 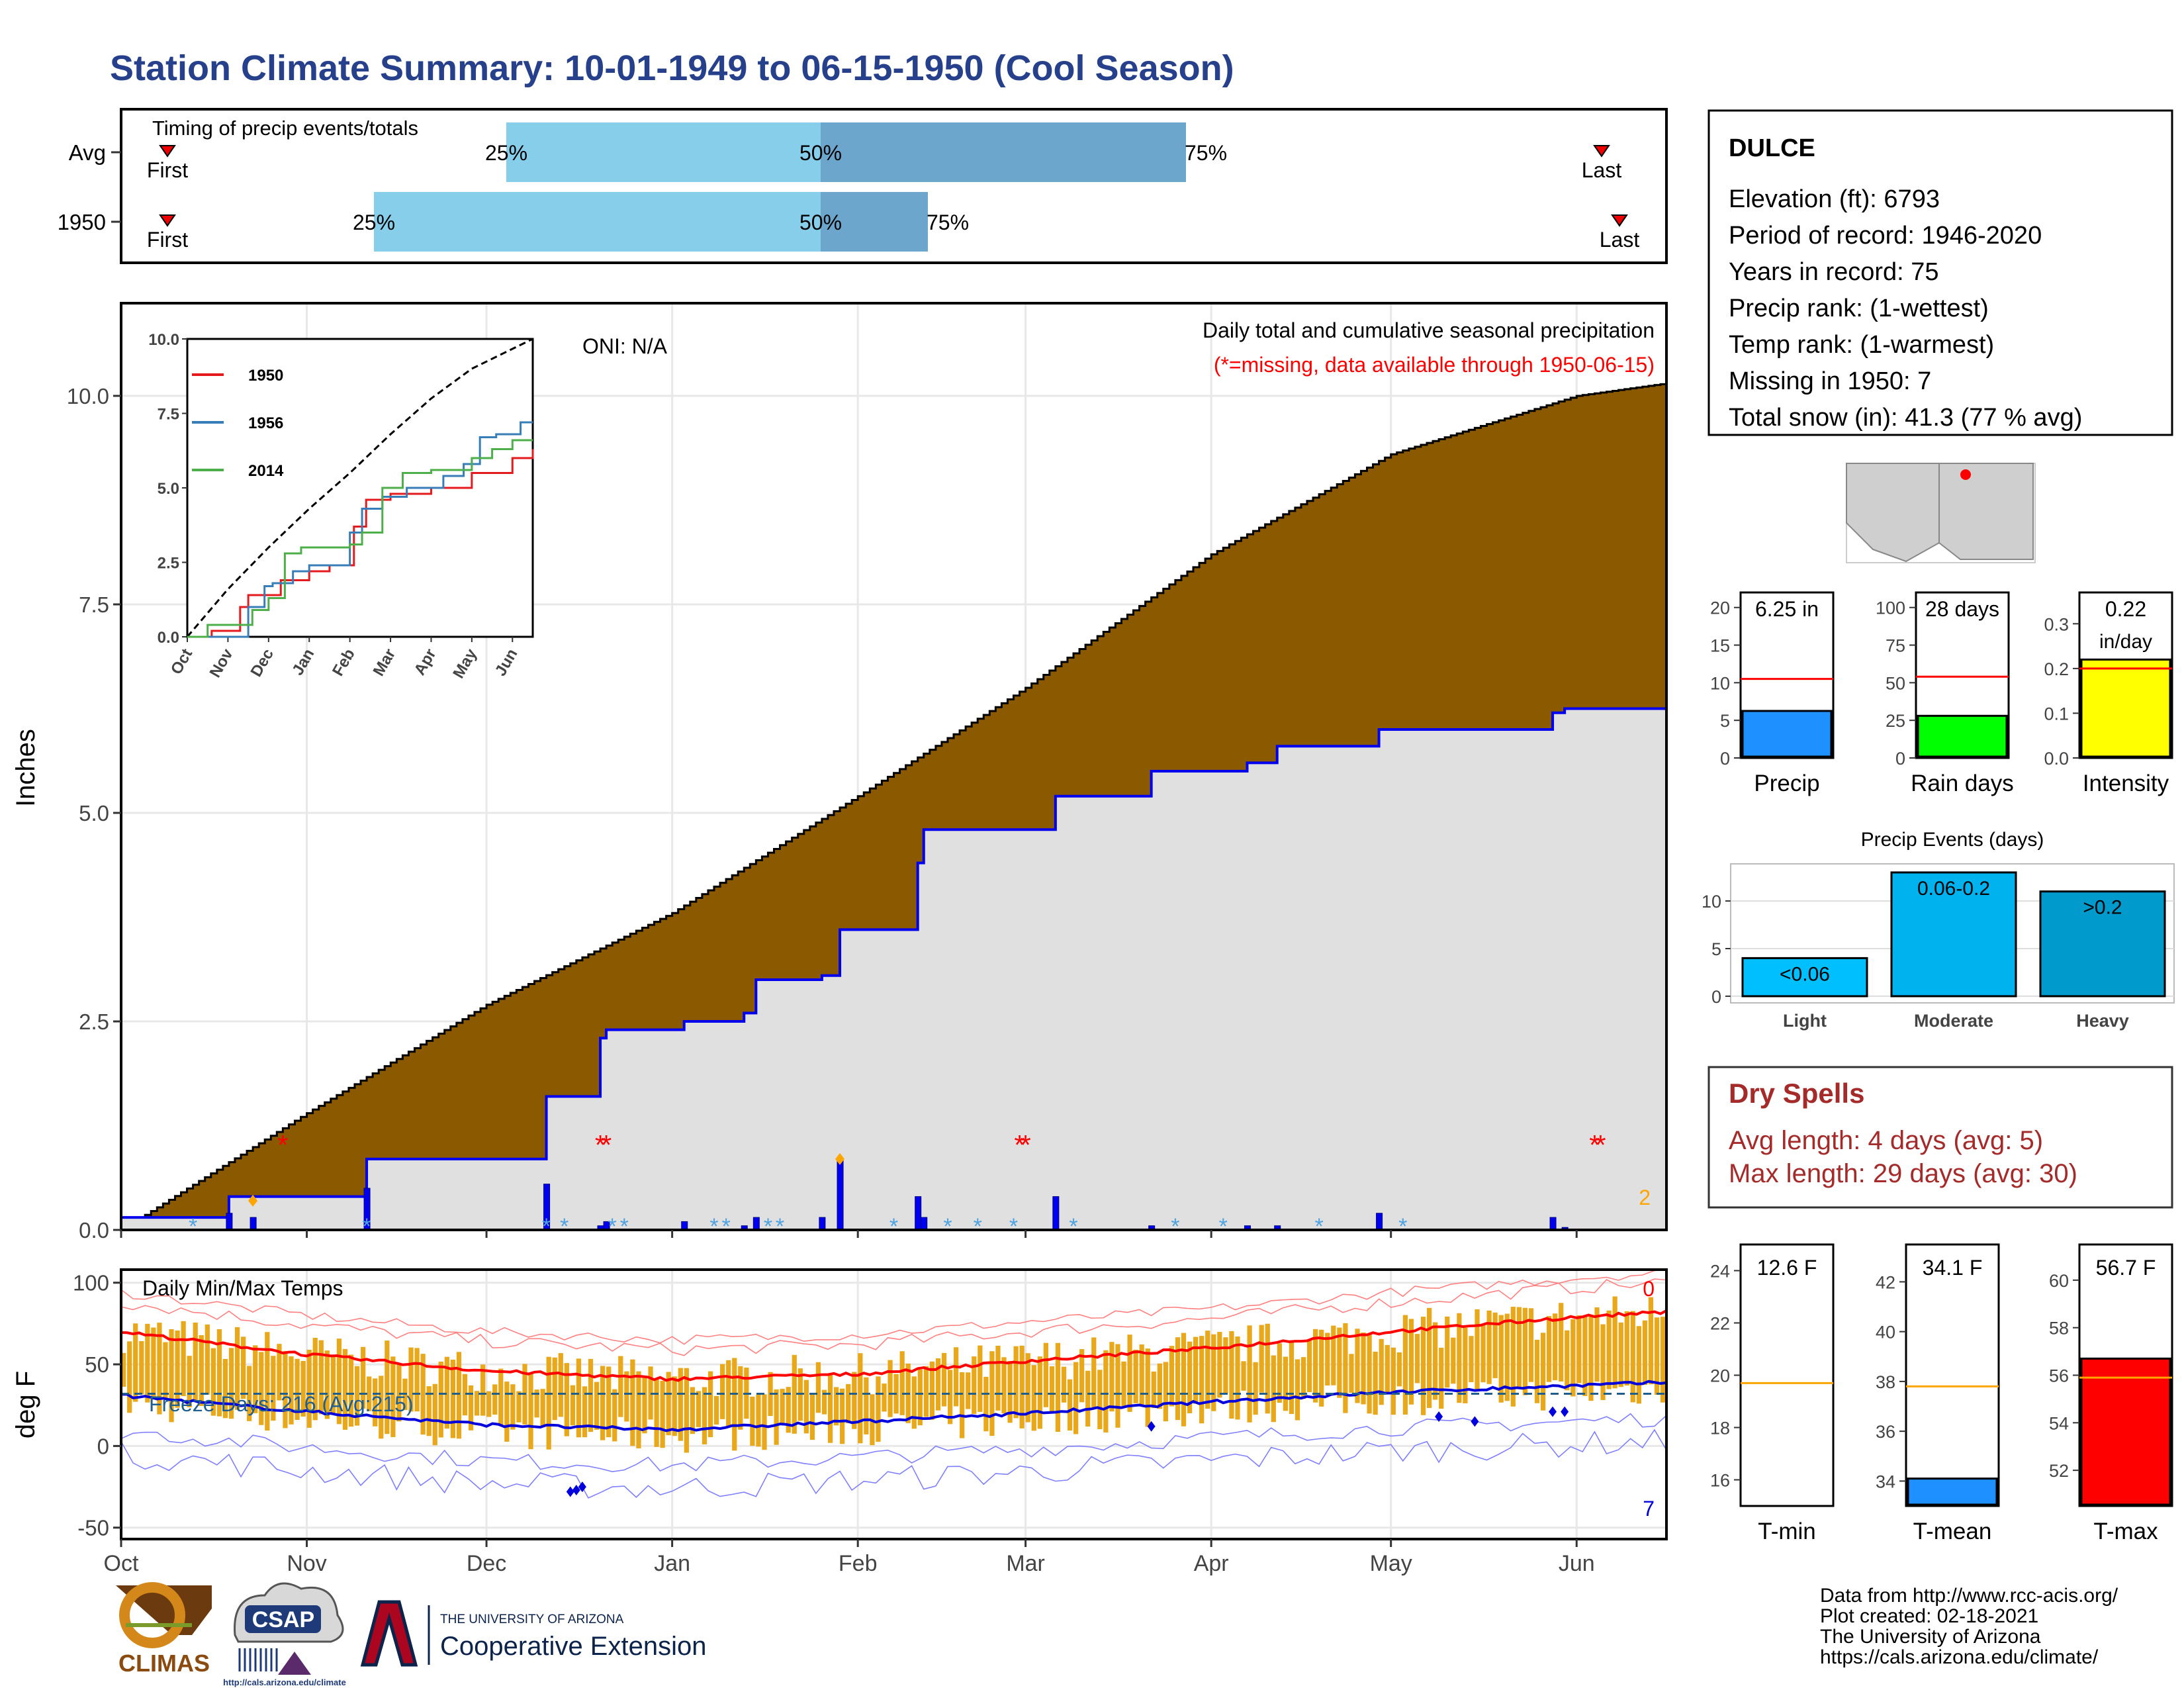 What do you see at coordinates (265, 376) in the screenshot?
I see `inset-legend-label: 1950` at bounding box center [265, 376].